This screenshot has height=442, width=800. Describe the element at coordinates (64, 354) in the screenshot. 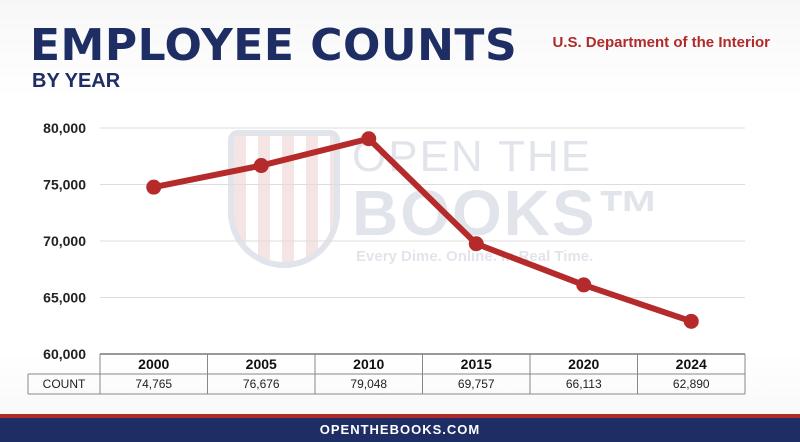

I see `y-tick-label: 60,000` at that location.